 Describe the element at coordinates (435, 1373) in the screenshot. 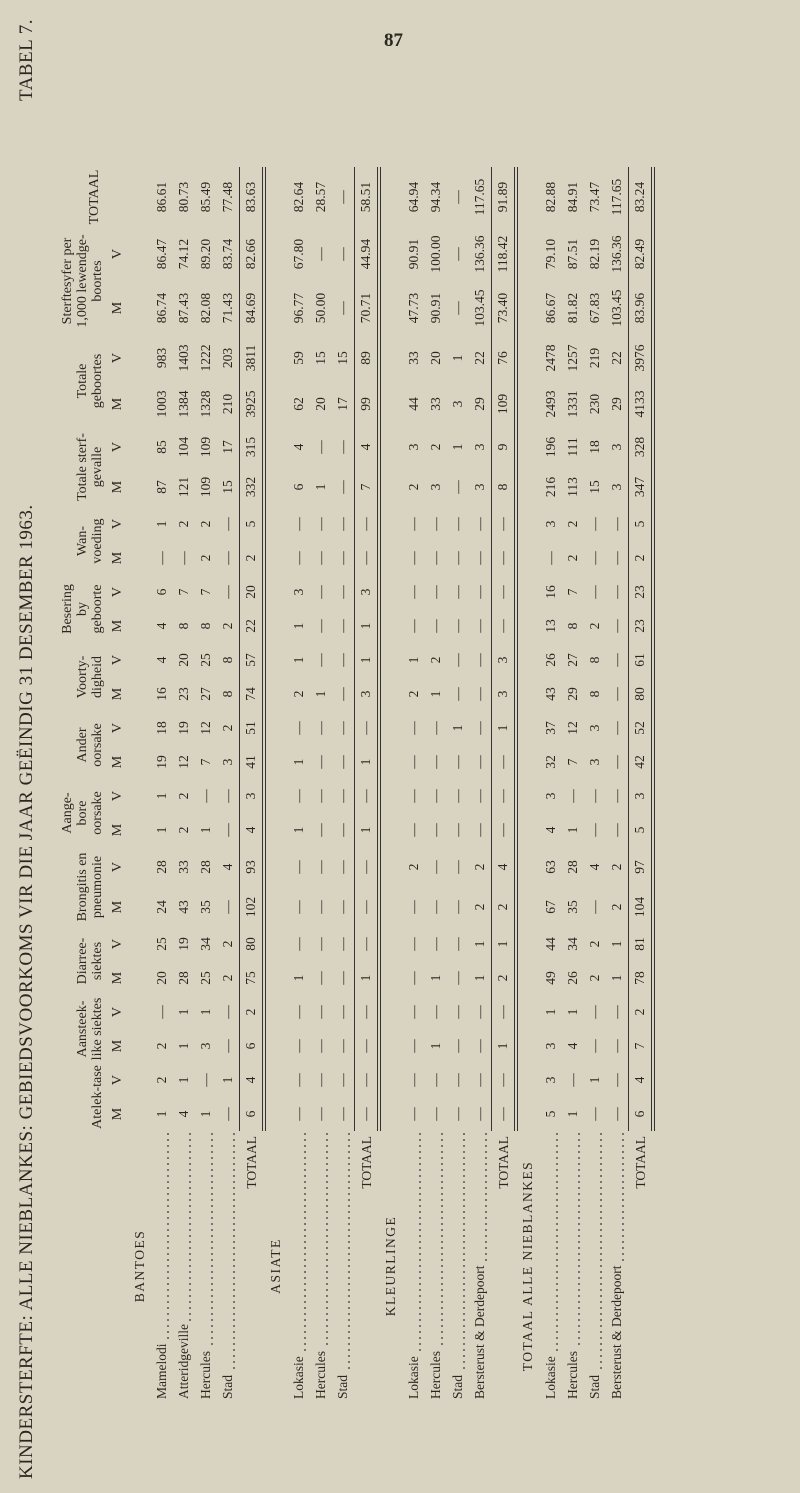

I see `row-label-text: Hercules` at that location.